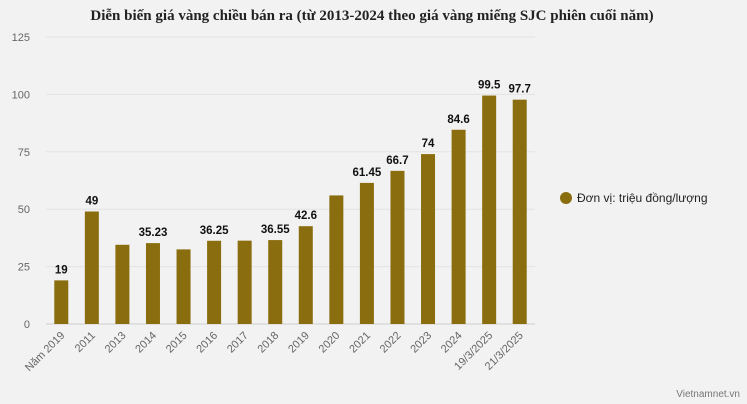 The width and height of the screenshot is (747, 404). I want to click on y-tick-label: 0, so click(27, 325).